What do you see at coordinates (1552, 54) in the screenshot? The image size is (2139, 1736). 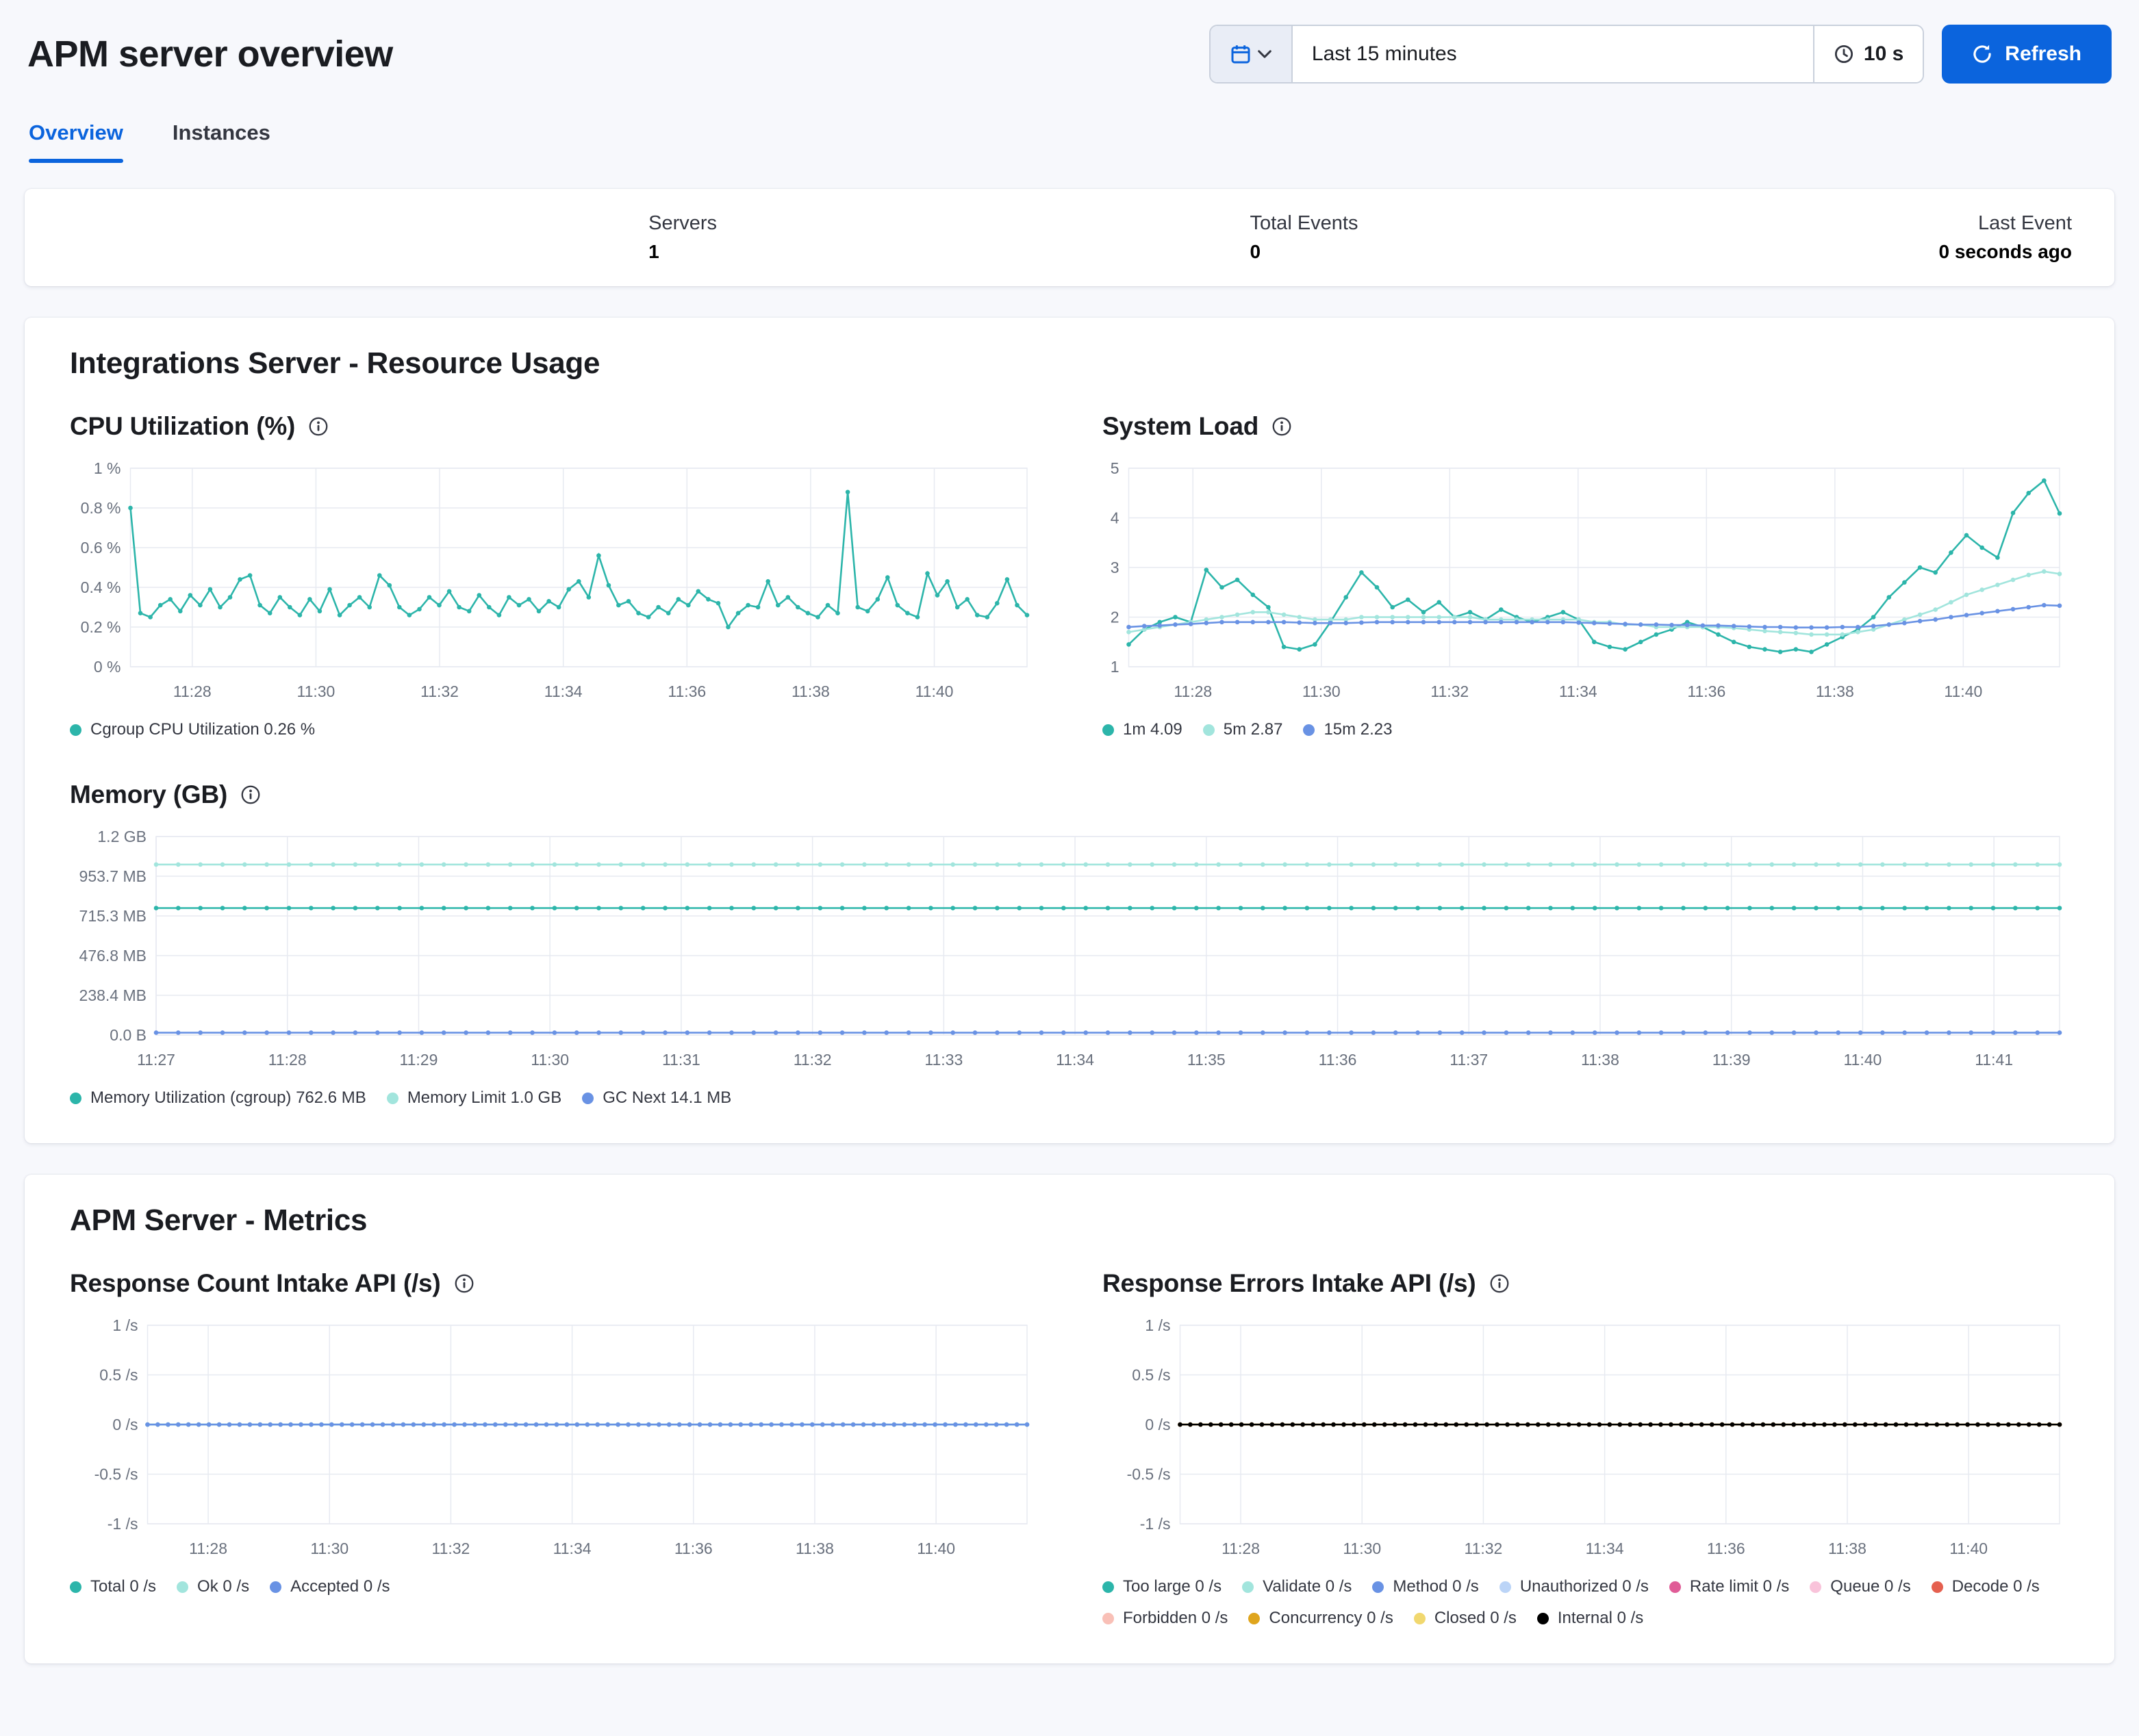 I see `time-range-input` at bounding box center [1552, 54].